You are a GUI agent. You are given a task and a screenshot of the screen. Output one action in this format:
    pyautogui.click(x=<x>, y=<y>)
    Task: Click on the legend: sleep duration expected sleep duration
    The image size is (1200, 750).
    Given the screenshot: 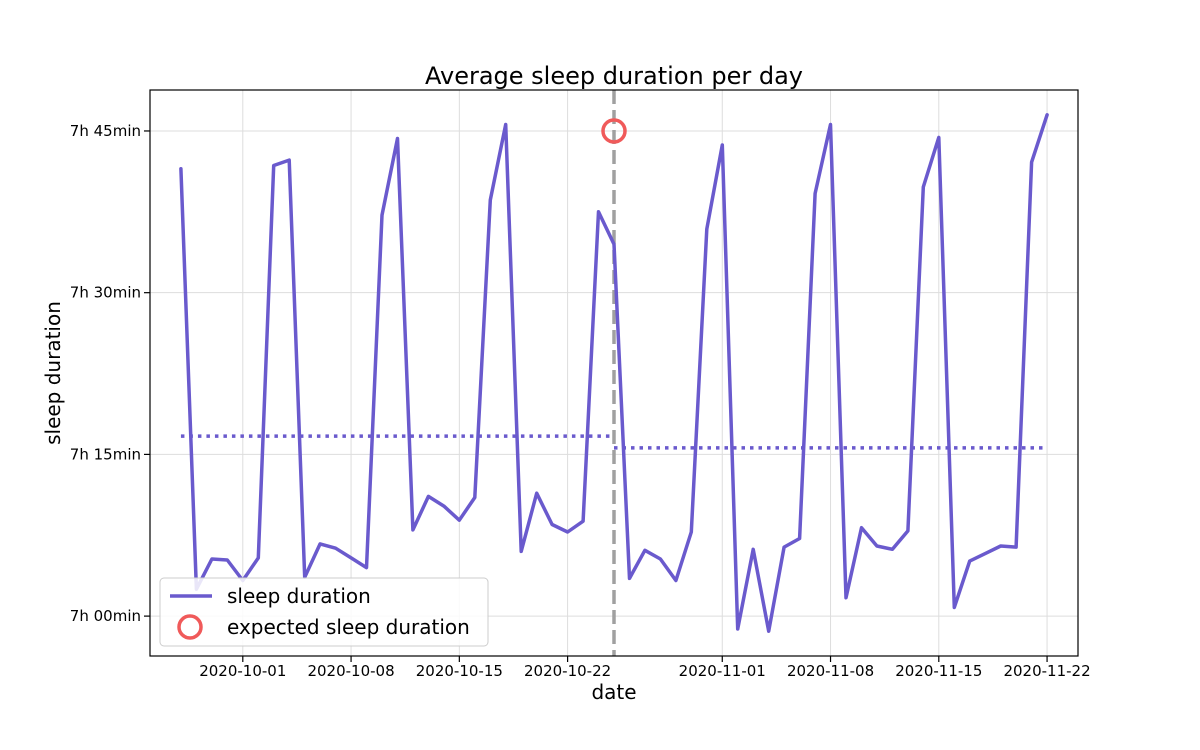 What is the action you would take?
    pyautogui.click(x=324, y=612)
    